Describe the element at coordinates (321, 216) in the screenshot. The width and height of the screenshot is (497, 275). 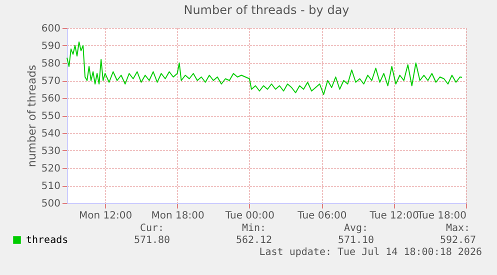
I see `x-tick-label: Tue 06:00` at that location.